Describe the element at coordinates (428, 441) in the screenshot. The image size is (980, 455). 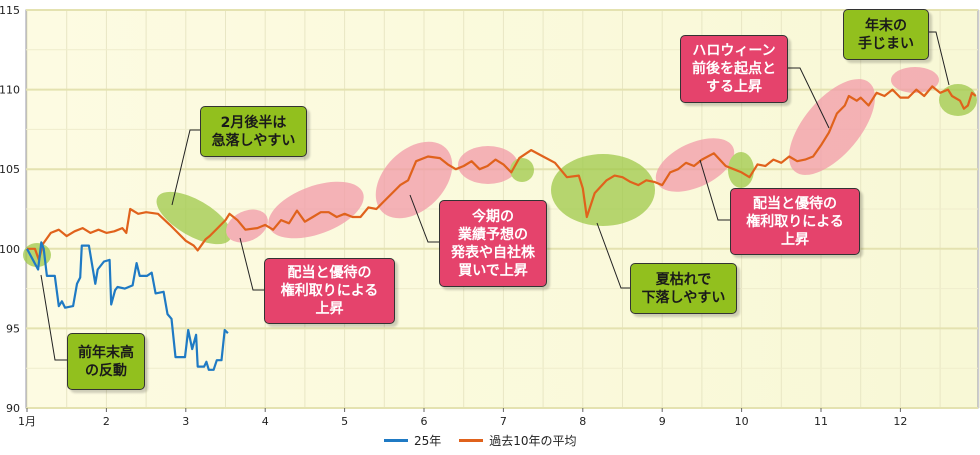
I see `legend-label: 25年` at that location.